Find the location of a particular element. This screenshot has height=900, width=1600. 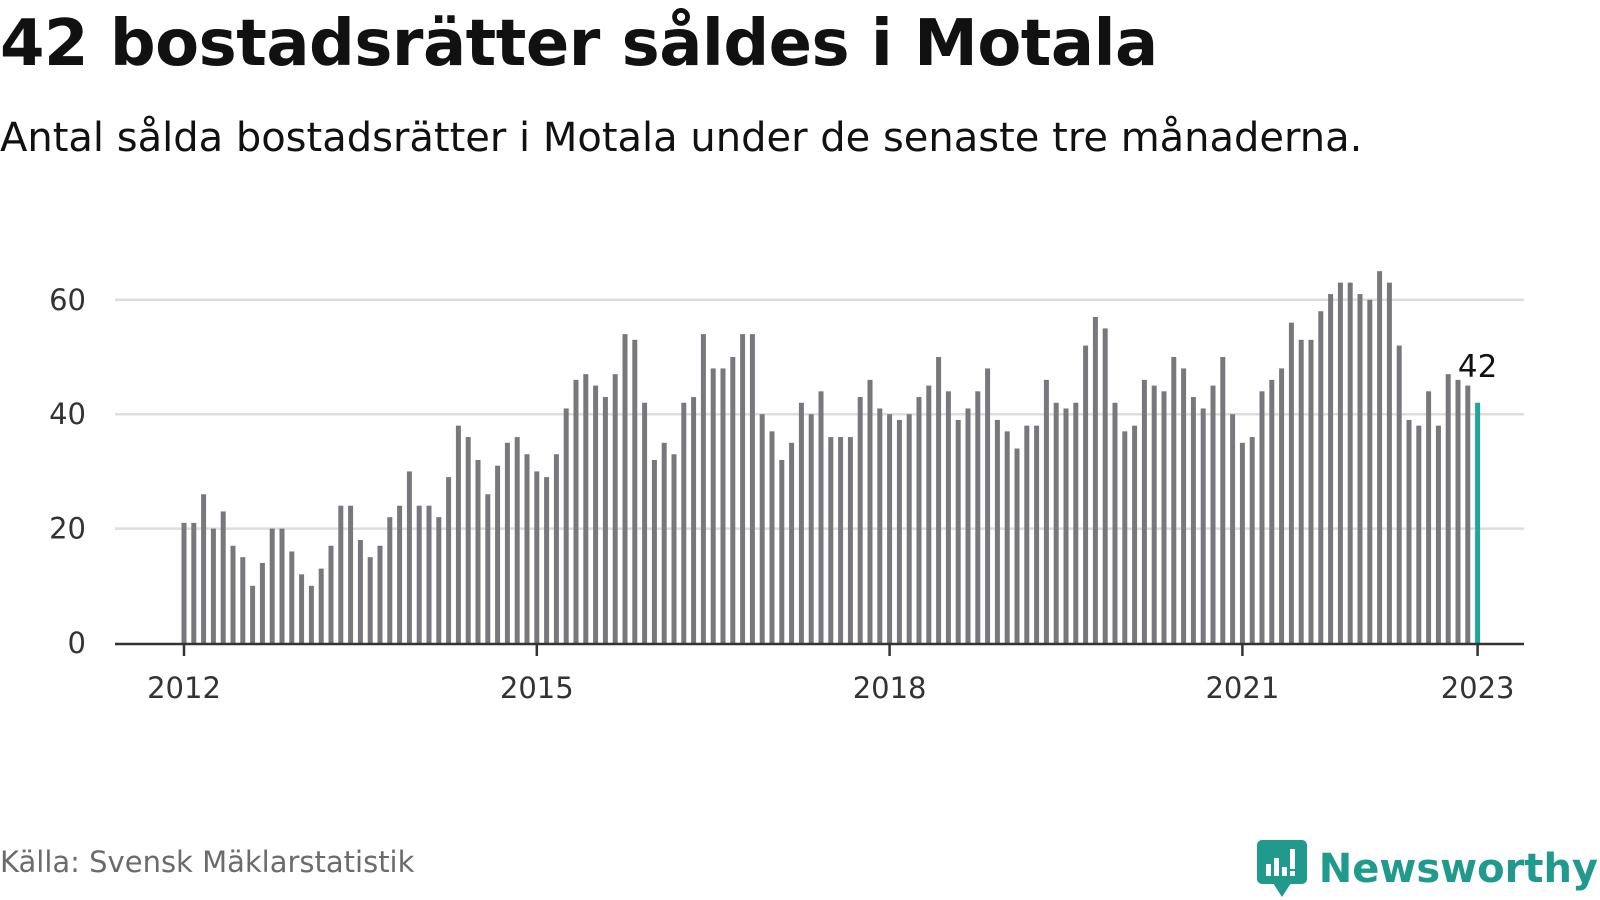

y-tick-label: 40 is located at coordinates (67, 414).